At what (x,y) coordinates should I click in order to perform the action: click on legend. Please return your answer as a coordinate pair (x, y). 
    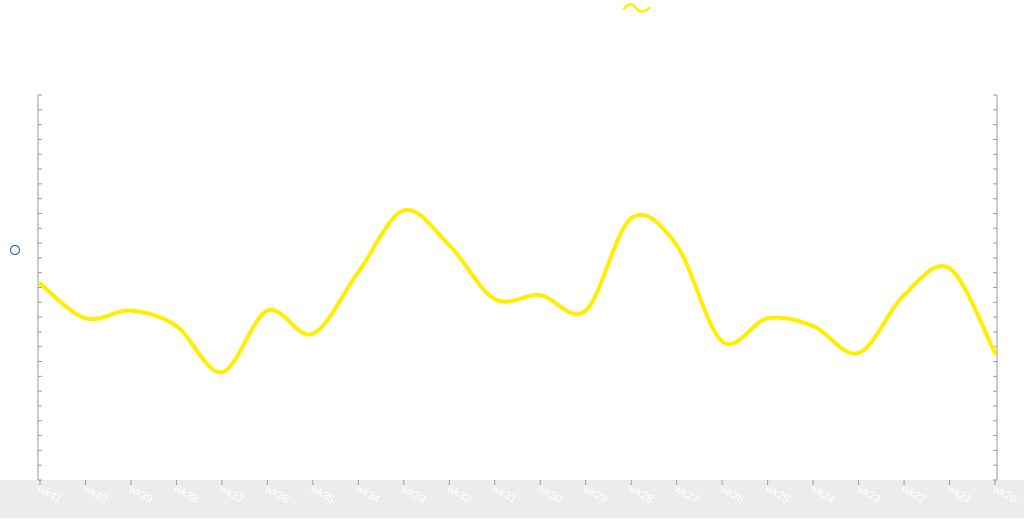
    Looking at the image, I should click on (636, 8).